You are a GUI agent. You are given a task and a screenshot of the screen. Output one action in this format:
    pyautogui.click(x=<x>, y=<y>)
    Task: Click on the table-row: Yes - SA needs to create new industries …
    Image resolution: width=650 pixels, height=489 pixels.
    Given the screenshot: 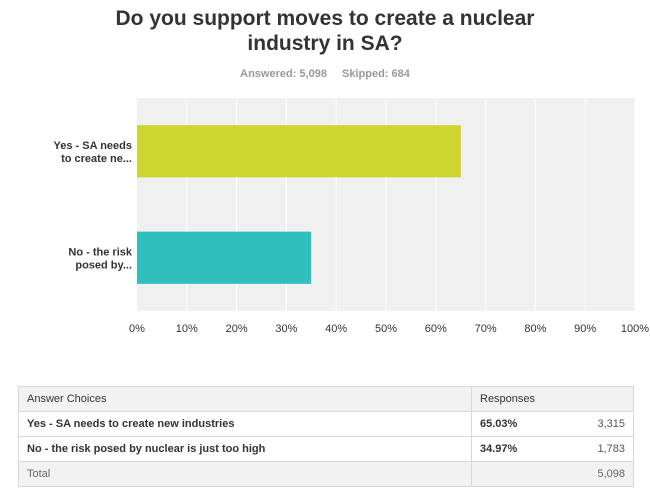 What is the action you would take?
    pyautogui.click(x=326, y=424)
    